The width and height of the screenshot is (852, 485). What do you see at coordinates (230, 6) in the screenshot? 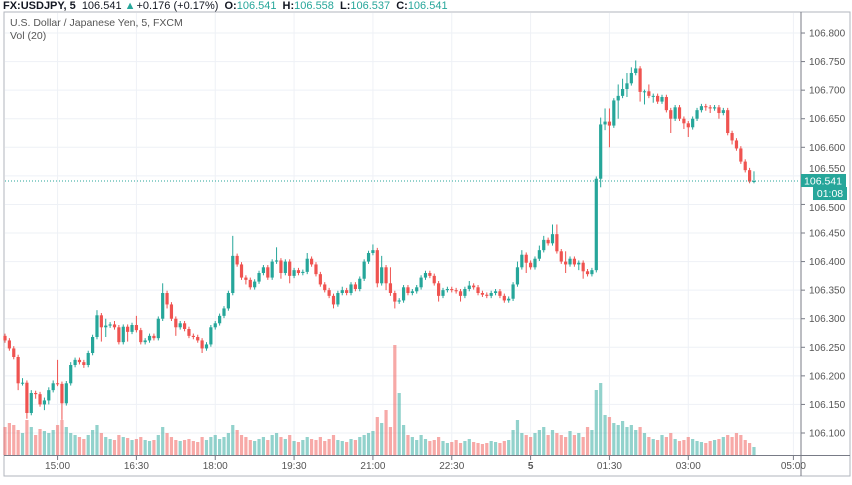
I see `open-label: O:` at bounding box center [230, 6].